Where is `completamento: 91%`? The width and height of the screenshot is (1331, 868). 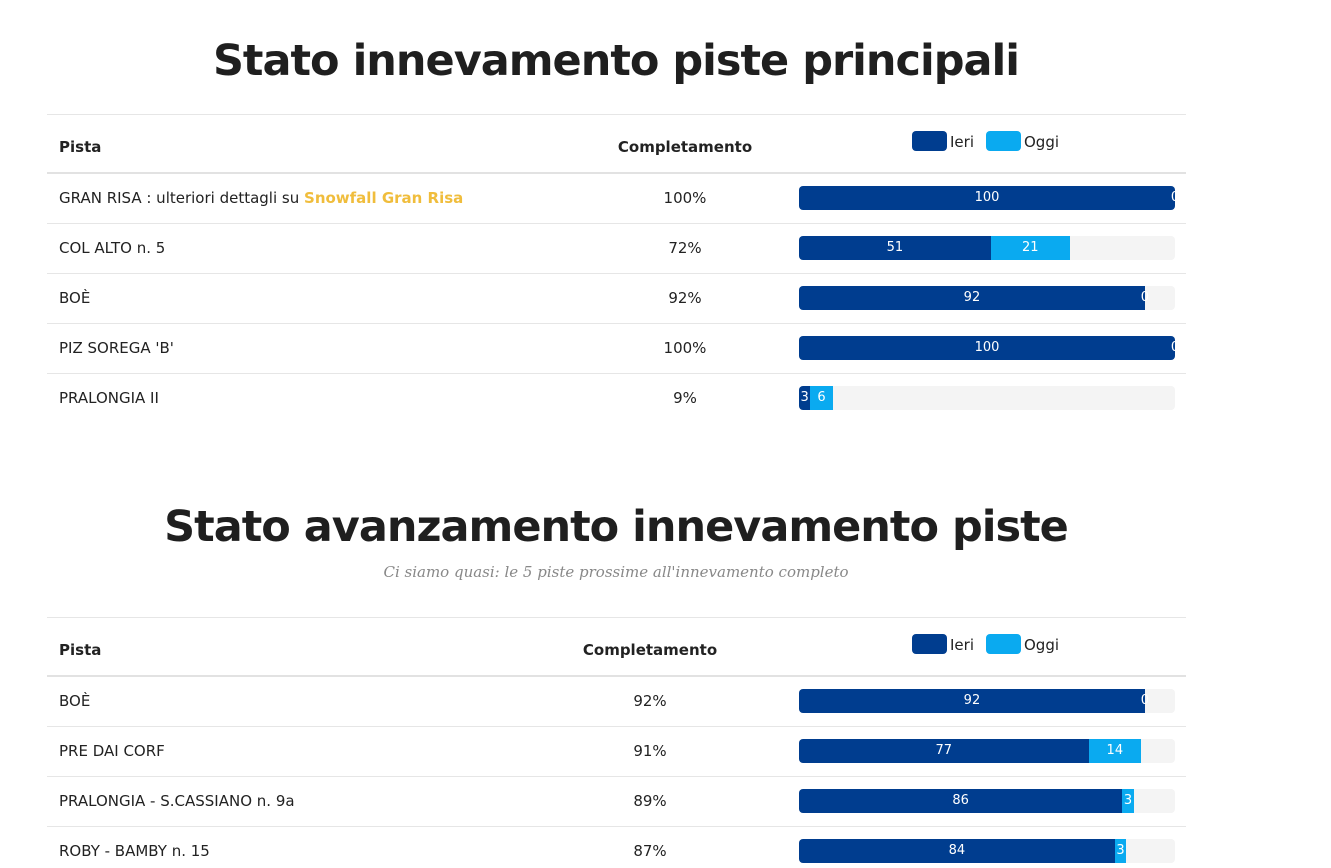 completamento: 91% is located at coordinates (650, 751).